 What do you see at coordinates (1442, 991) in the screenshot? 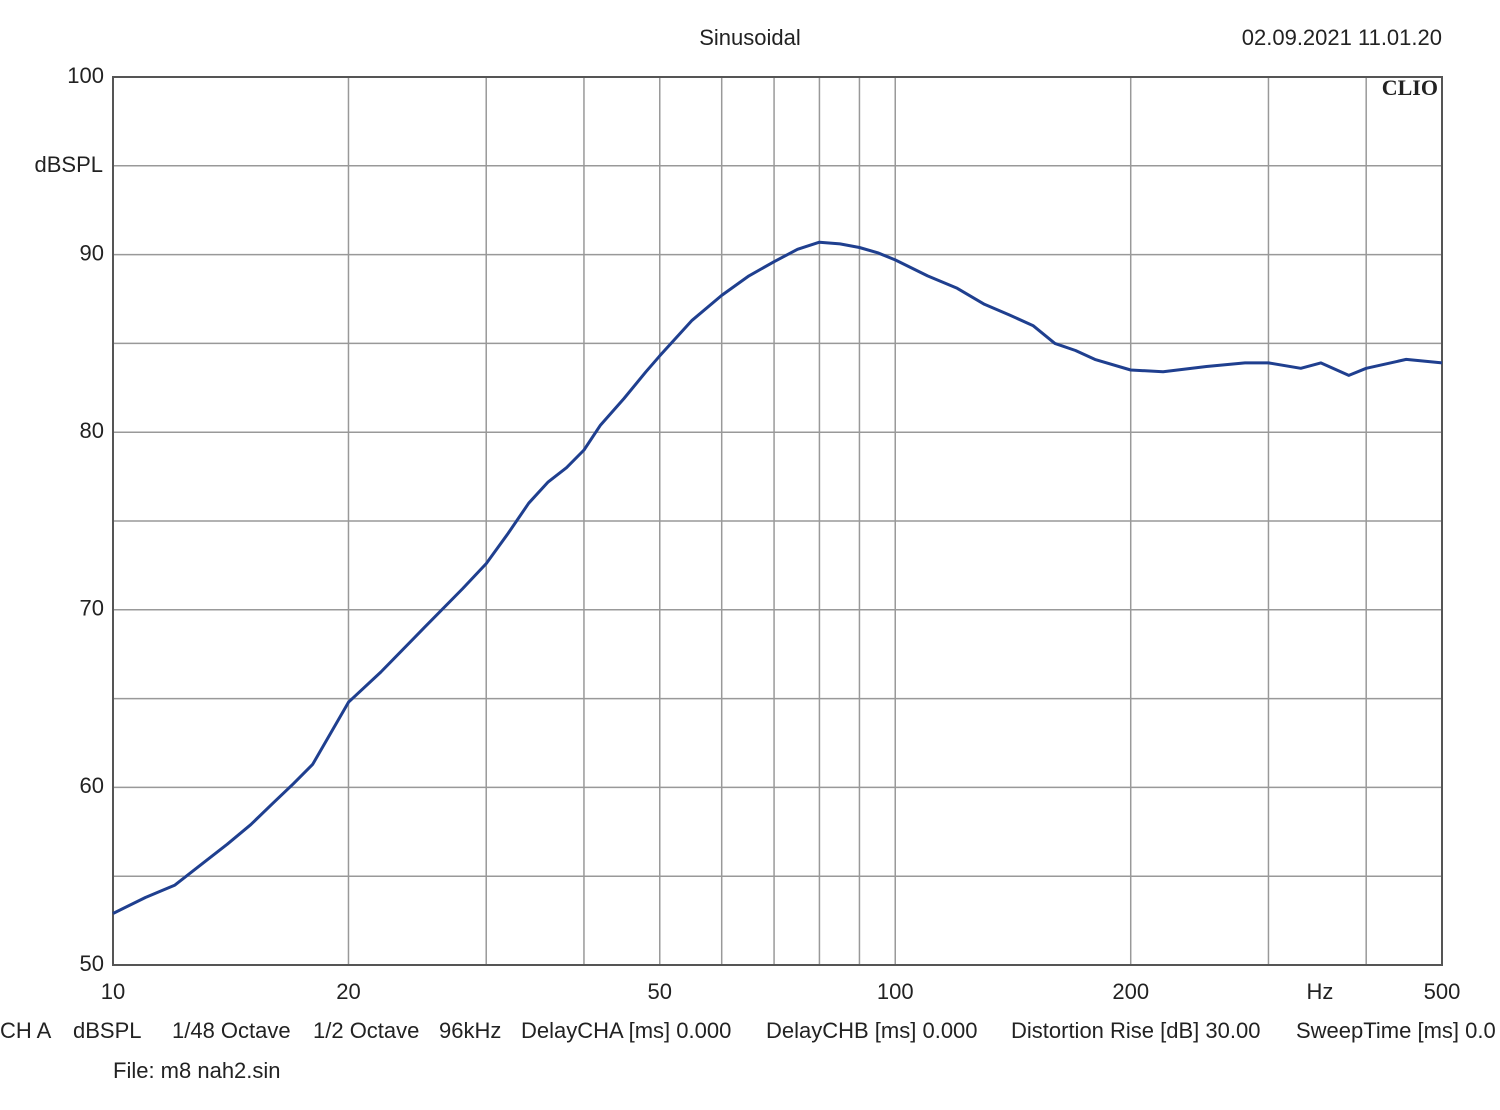
I see `x-tick-label: 500` at bounding box center [1442, 991].